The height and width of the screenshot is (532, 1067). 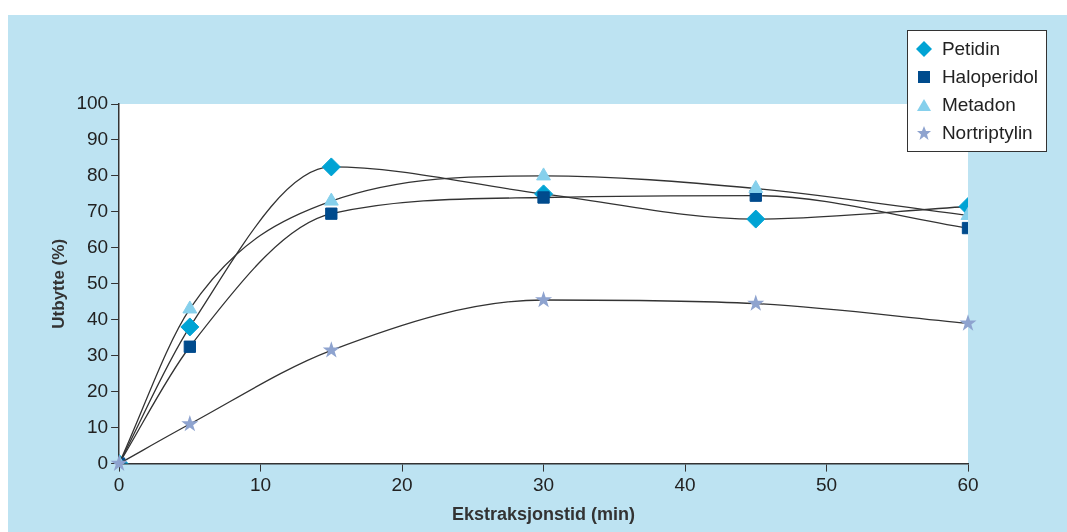 What do you see at coordinates (97, 390) in the screenshot?
I see `y-tick-label: 20` at bounding box center [97, 390].